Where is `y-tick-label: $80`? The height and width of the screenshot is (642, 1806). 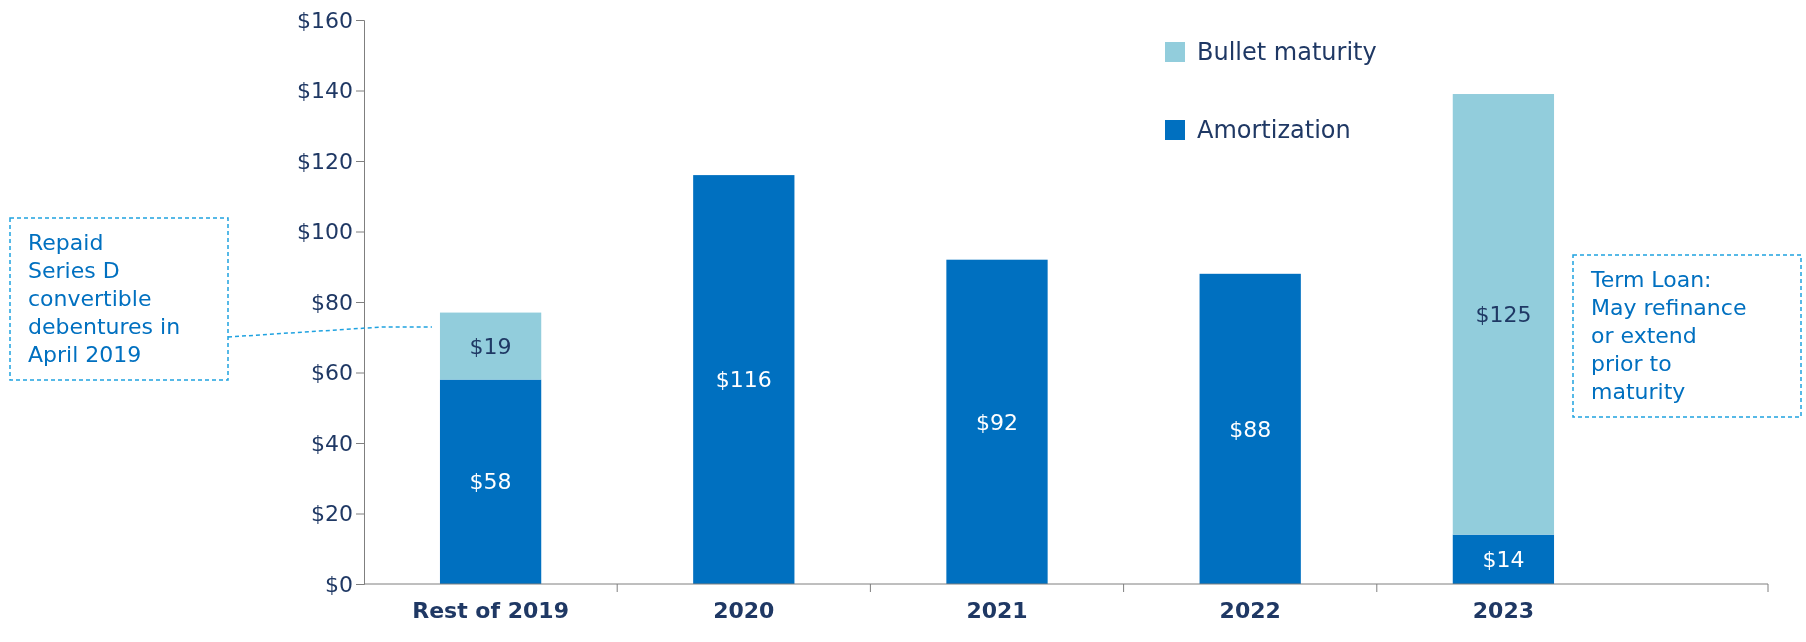 y-tick-label: $80 is located at coordinates (332, 302).